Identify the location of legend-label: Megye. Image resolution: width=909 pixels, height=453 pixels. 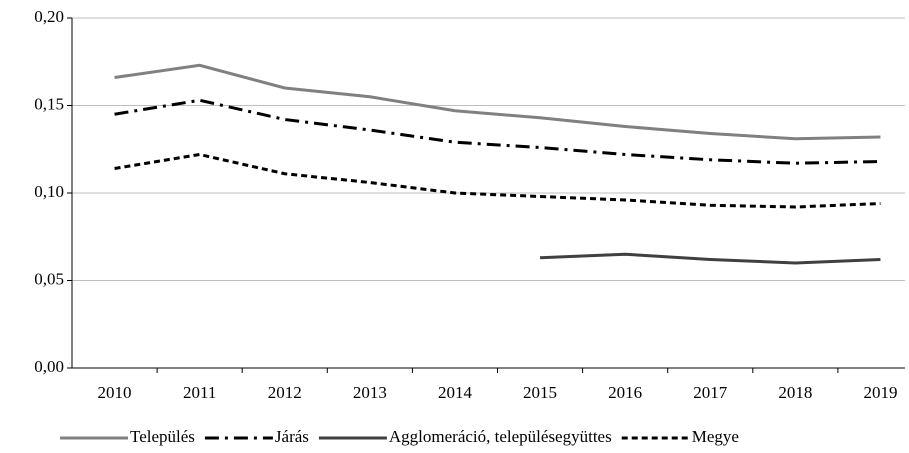
(715, 436).